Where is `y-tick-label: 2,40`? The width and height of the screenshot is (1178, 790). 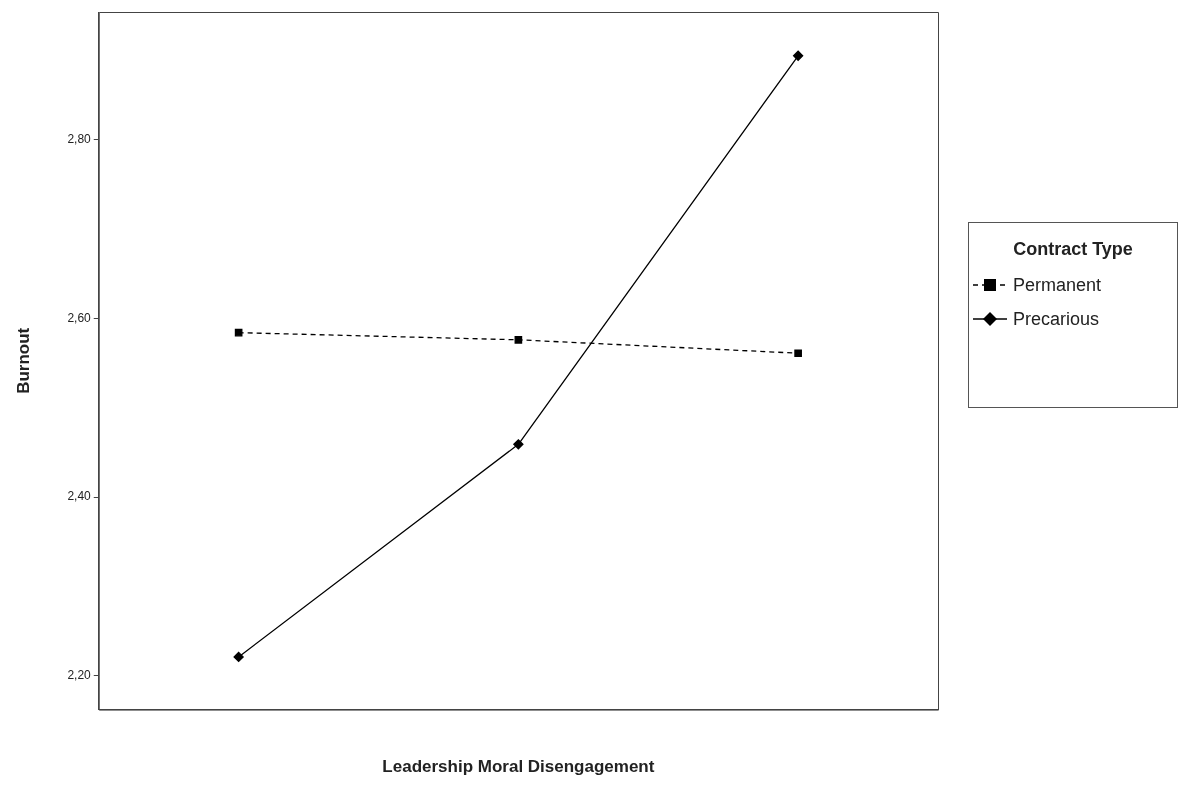 y-tick-label: 2,40 is located at coordinates (79, 496).